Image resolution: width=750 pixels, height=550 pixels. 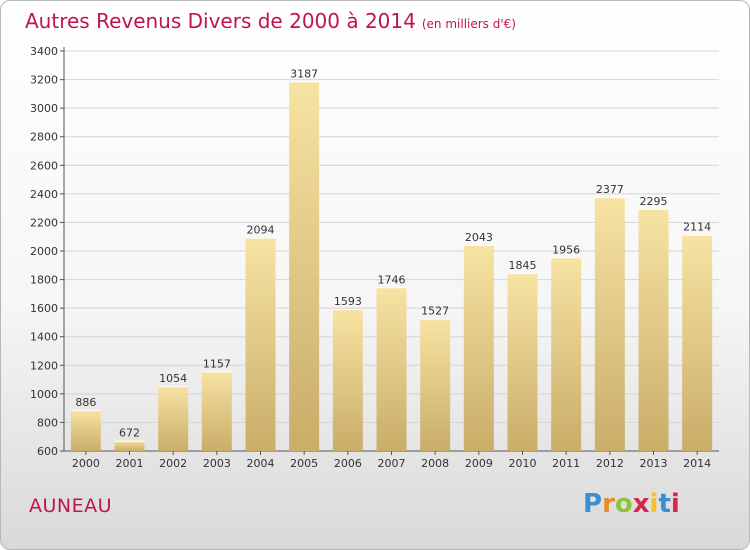 What do you see at coordinates (348, 463) in the screenshot?
I see `x-tick-label: 2006` at bounding box center [348, 463].